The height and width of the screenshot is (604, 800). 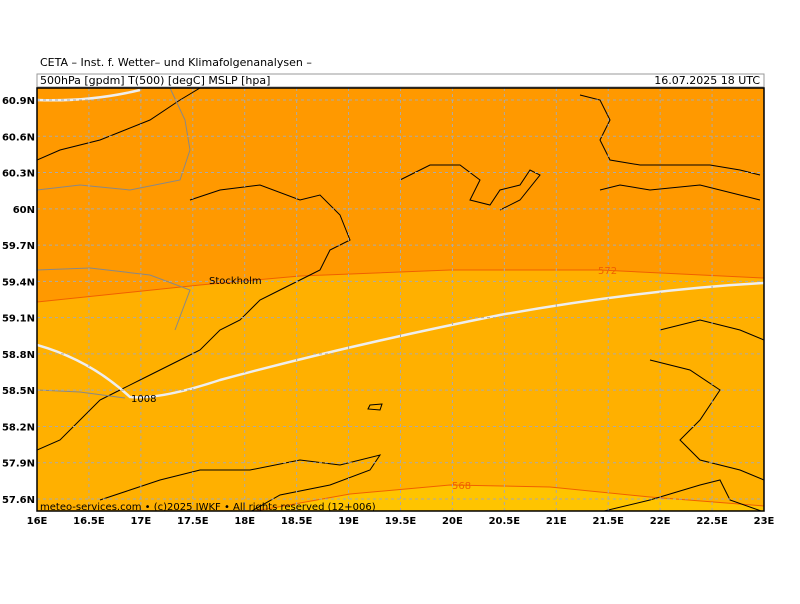 I want to click on lat-tick-label: 60.3N, so click(x=18, y=174).